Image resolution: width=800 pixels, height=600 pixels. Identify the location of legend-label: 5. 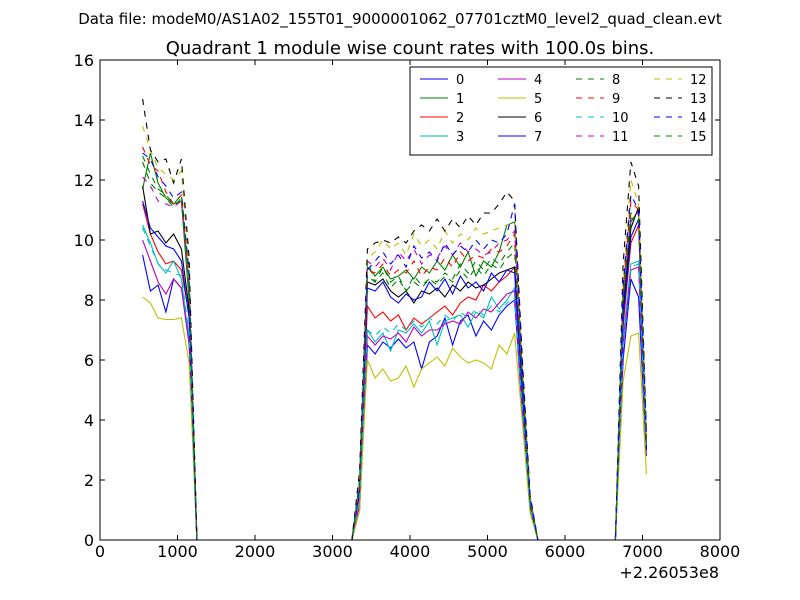
(538, 99).